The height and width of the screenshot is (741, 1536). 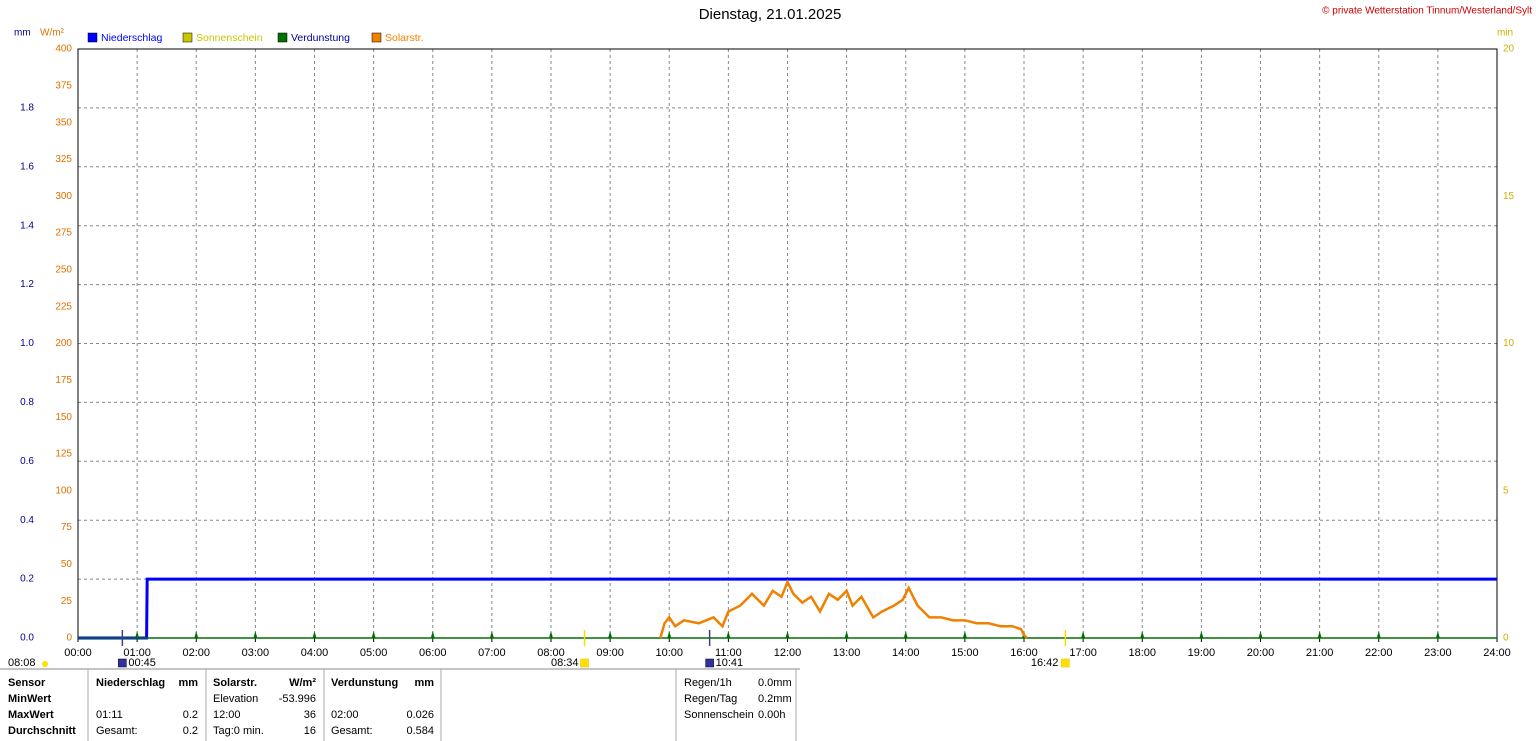 I want to click on side-cell: 0.2mm, so click(x=775, y=699).